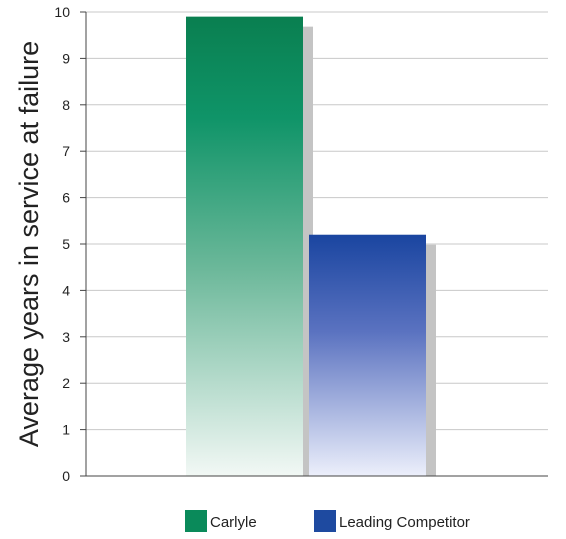 Image resolution: width=566 pixels, height=539 pixels. I want to click on legend-label: Carlyle, so click(233, 522).